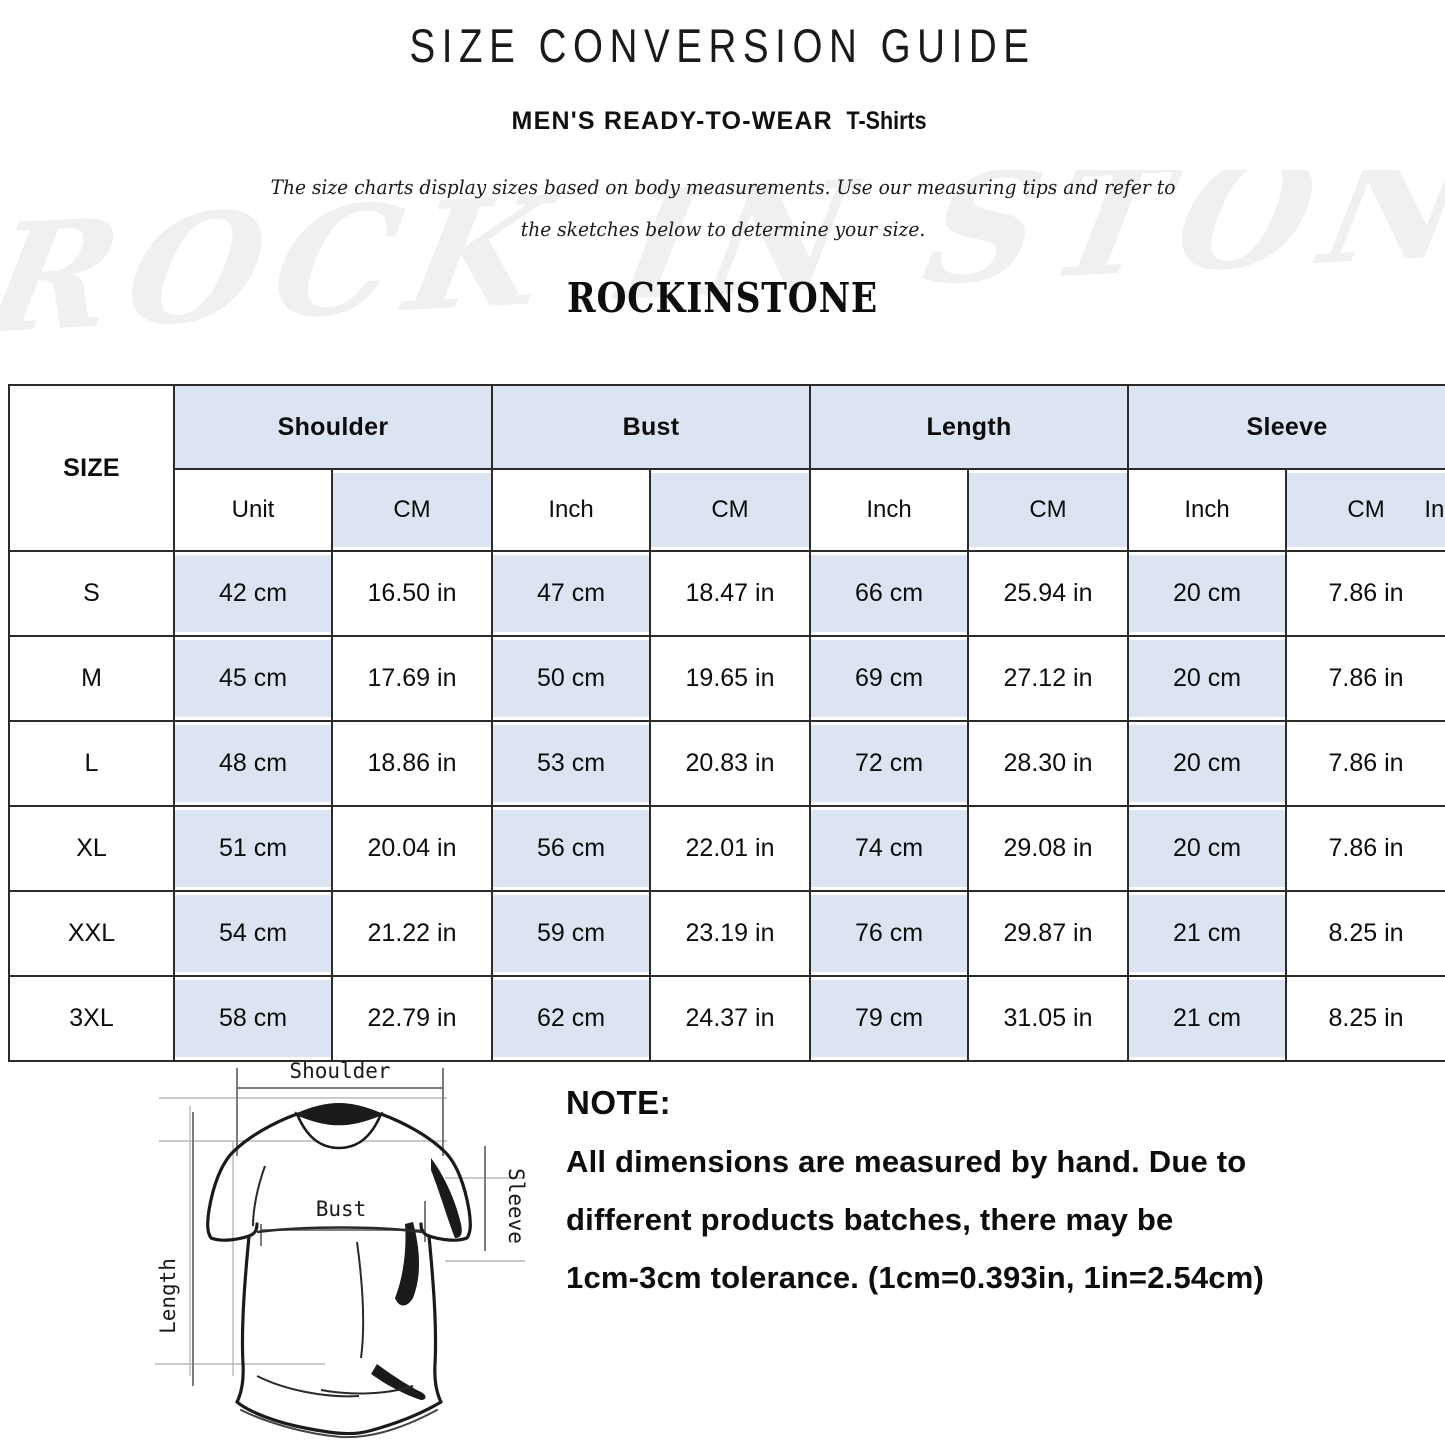 This screenshot has height=1450, width=1445. Describe the element at coordinates (91, 593) in the screenshot. I see `cell-size-s: S` at that location.